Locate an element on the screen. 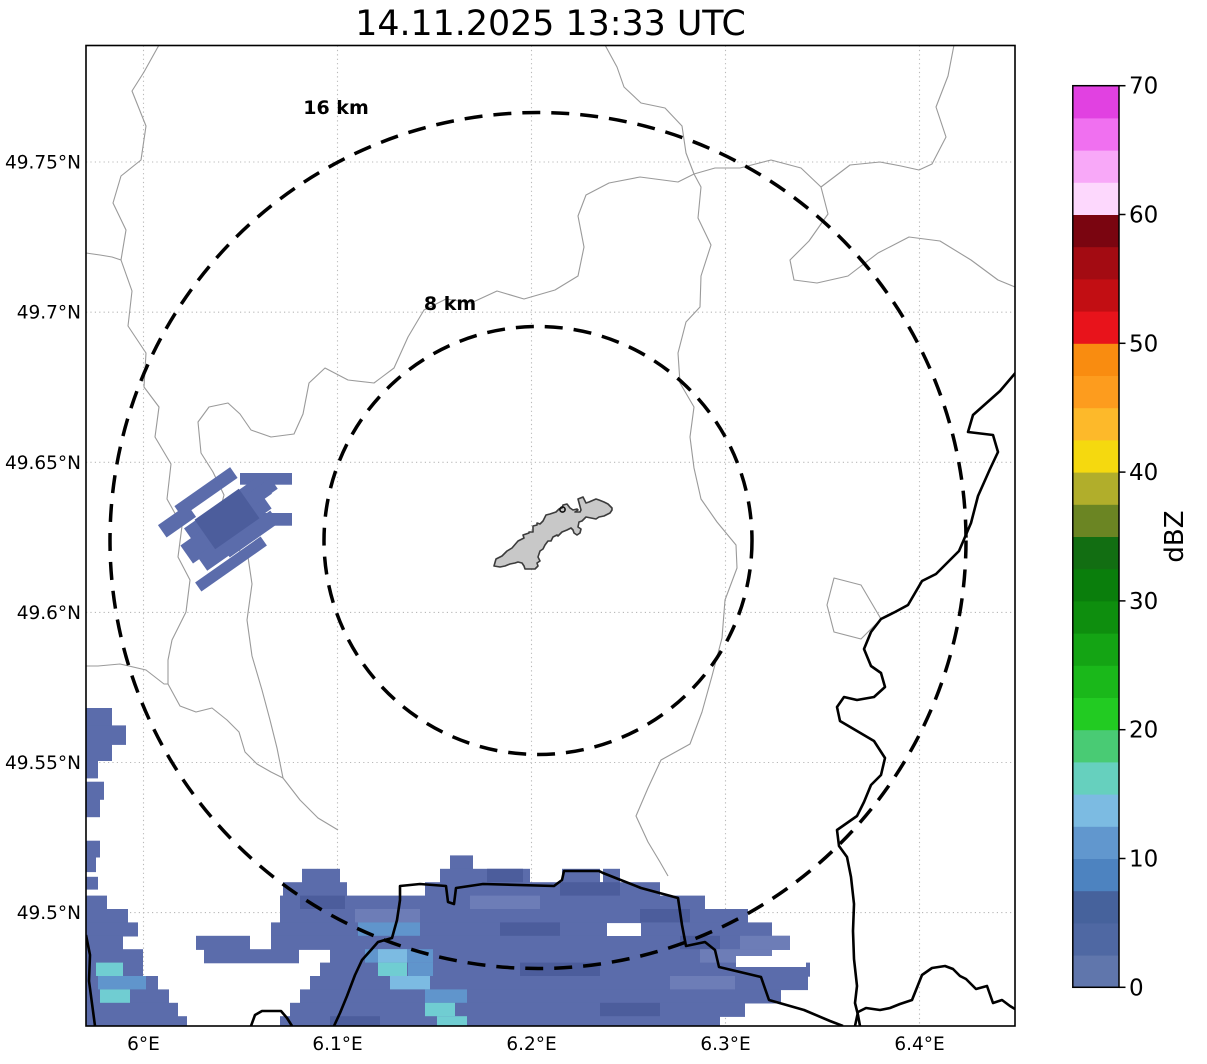 The image size is (1207, 1064). airport-outline is located at coordinates (553, 533).